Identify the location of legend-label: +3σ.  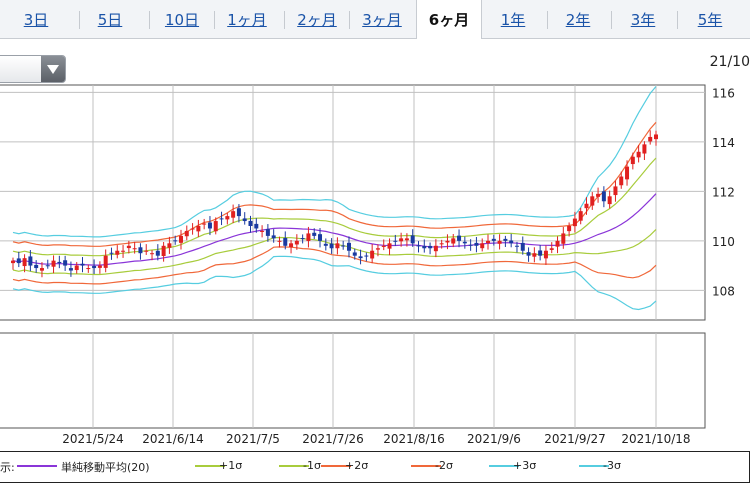
(525, 465).